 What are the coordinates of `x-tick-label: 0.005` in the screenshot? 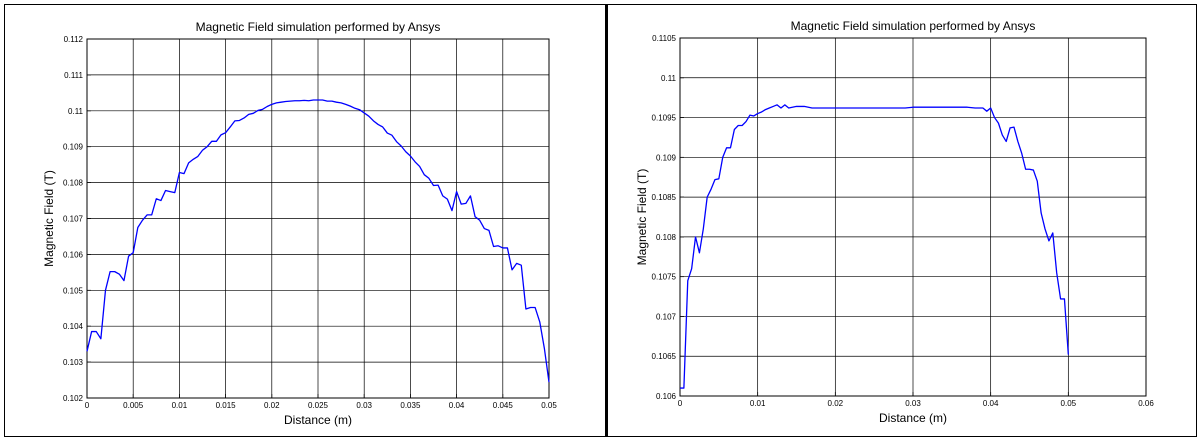 It's located at (133, 405).